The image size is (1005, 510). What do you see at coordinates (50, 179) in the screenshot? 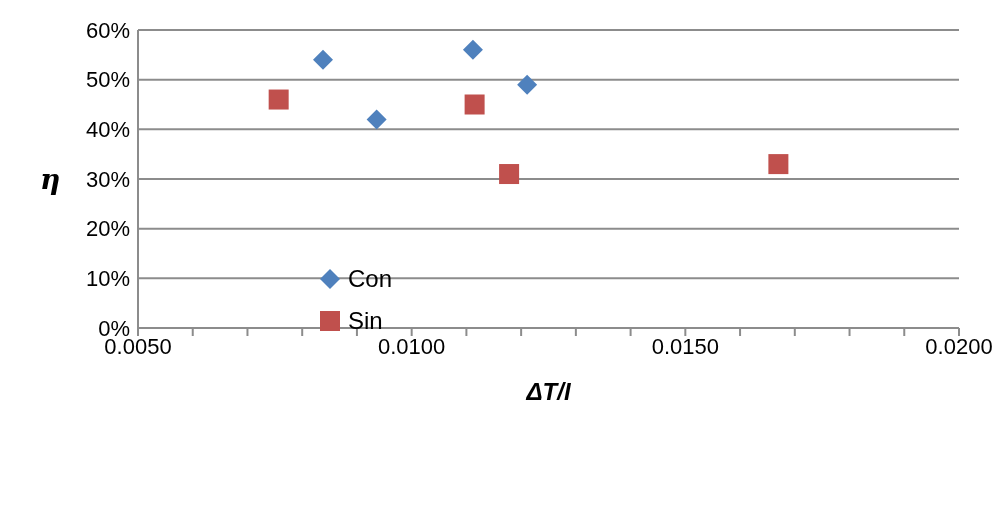
I see `y-axis-title: η` at bounding box center [50, 179].